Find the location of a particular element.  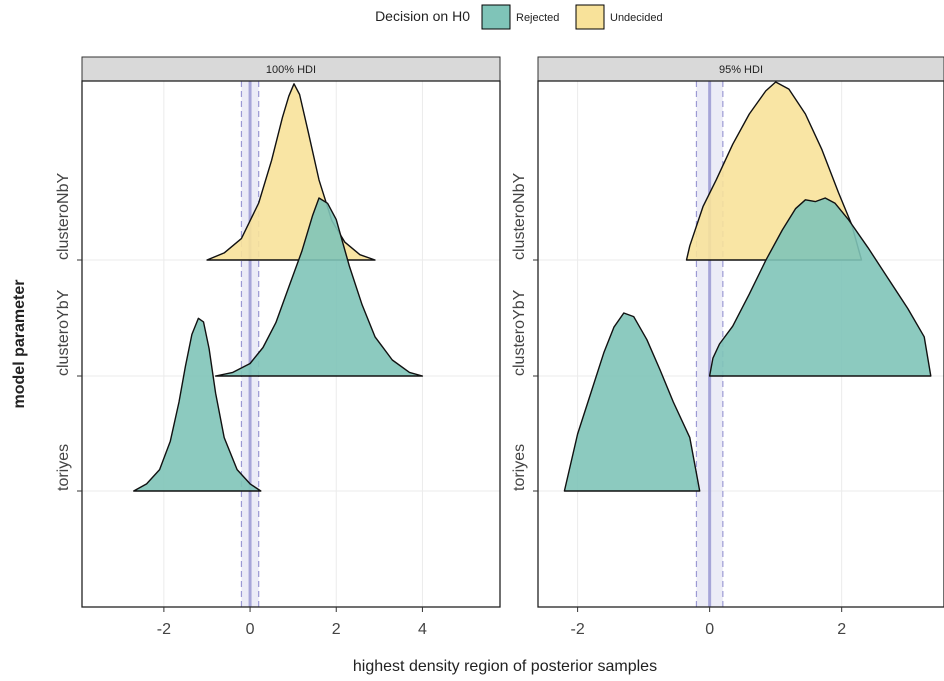

y-axis-title: model parameter is located at coordinates (19, 344).